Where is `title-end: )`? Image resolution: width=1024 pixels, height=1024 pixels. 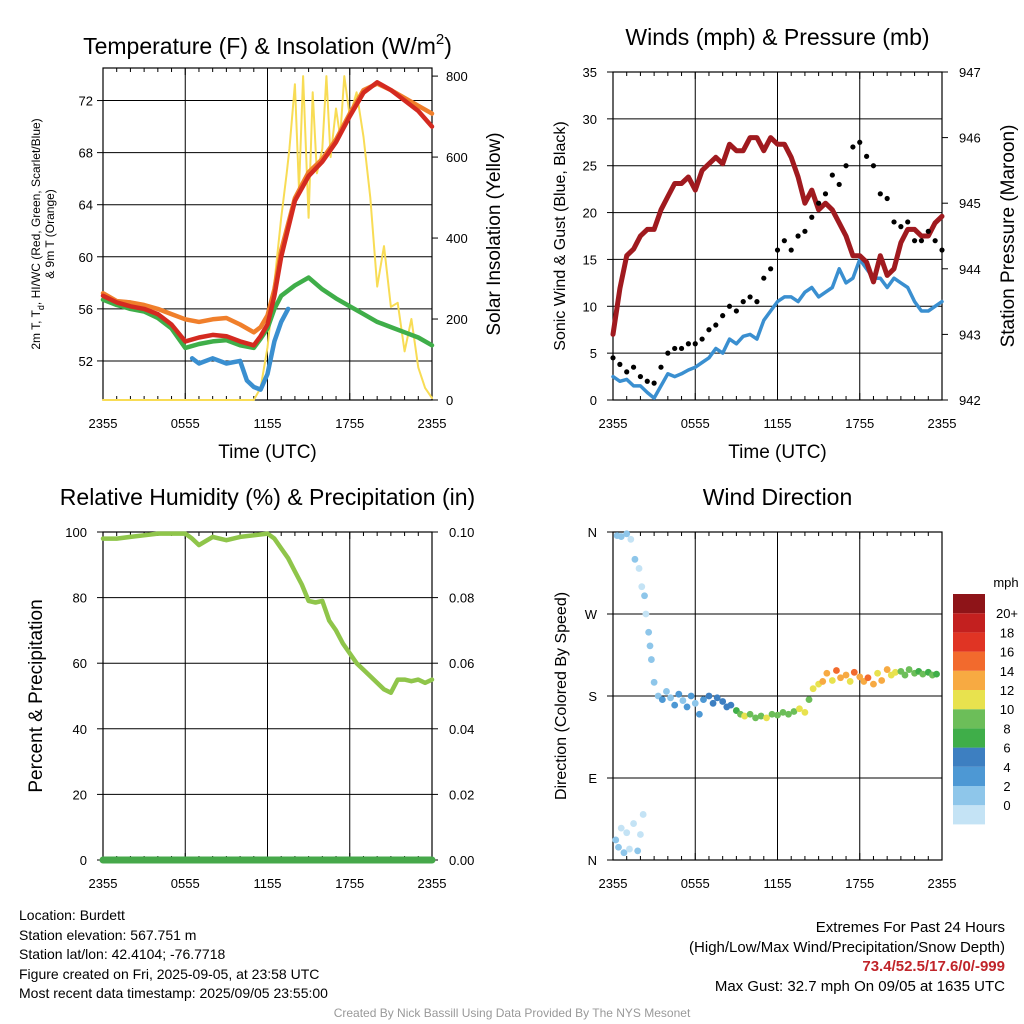 title-end: ) is located at coordinates (448, 46).